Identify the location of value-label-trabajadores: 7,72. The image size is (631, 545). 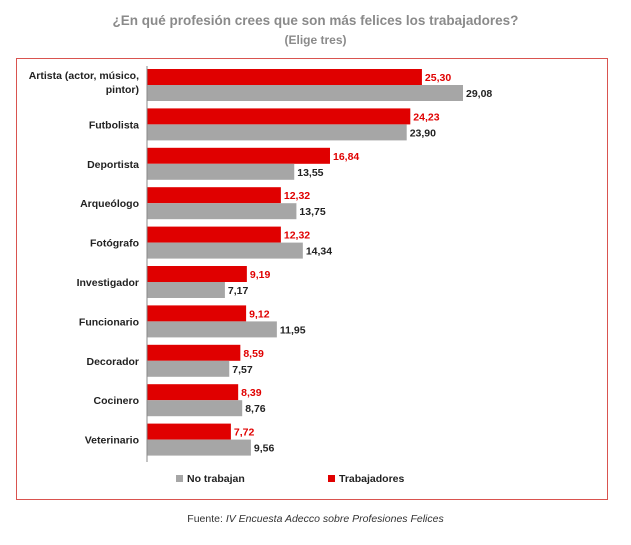
(244, 433).